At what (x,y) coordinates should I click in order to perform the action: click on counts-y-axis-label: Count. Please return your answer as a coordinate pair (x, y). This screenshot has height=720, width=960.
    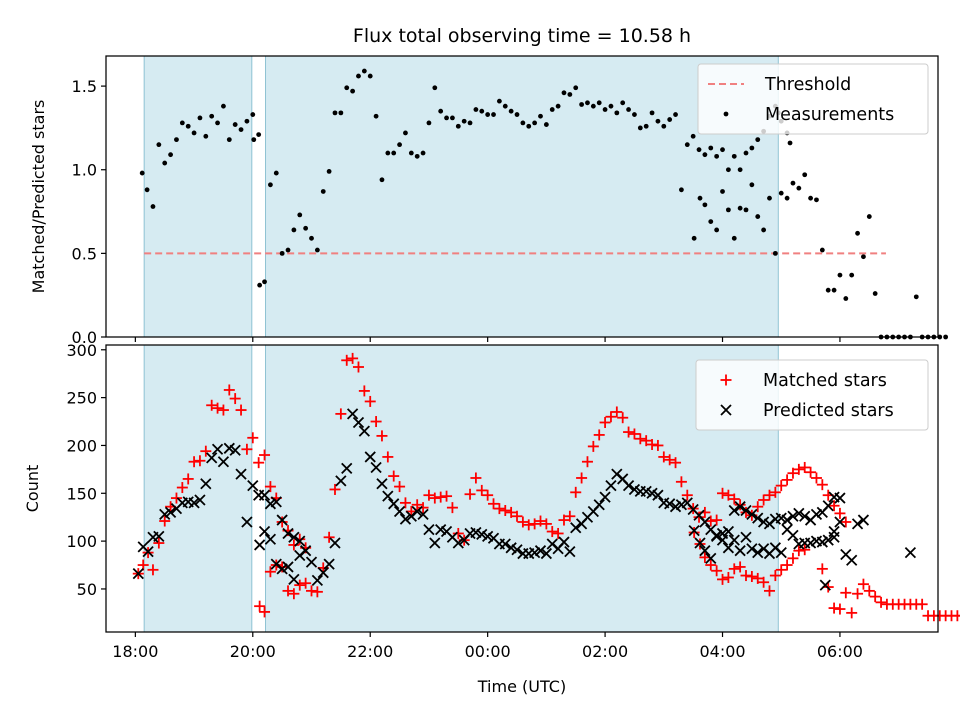
    Looking at the image, I should click on (32, 489).